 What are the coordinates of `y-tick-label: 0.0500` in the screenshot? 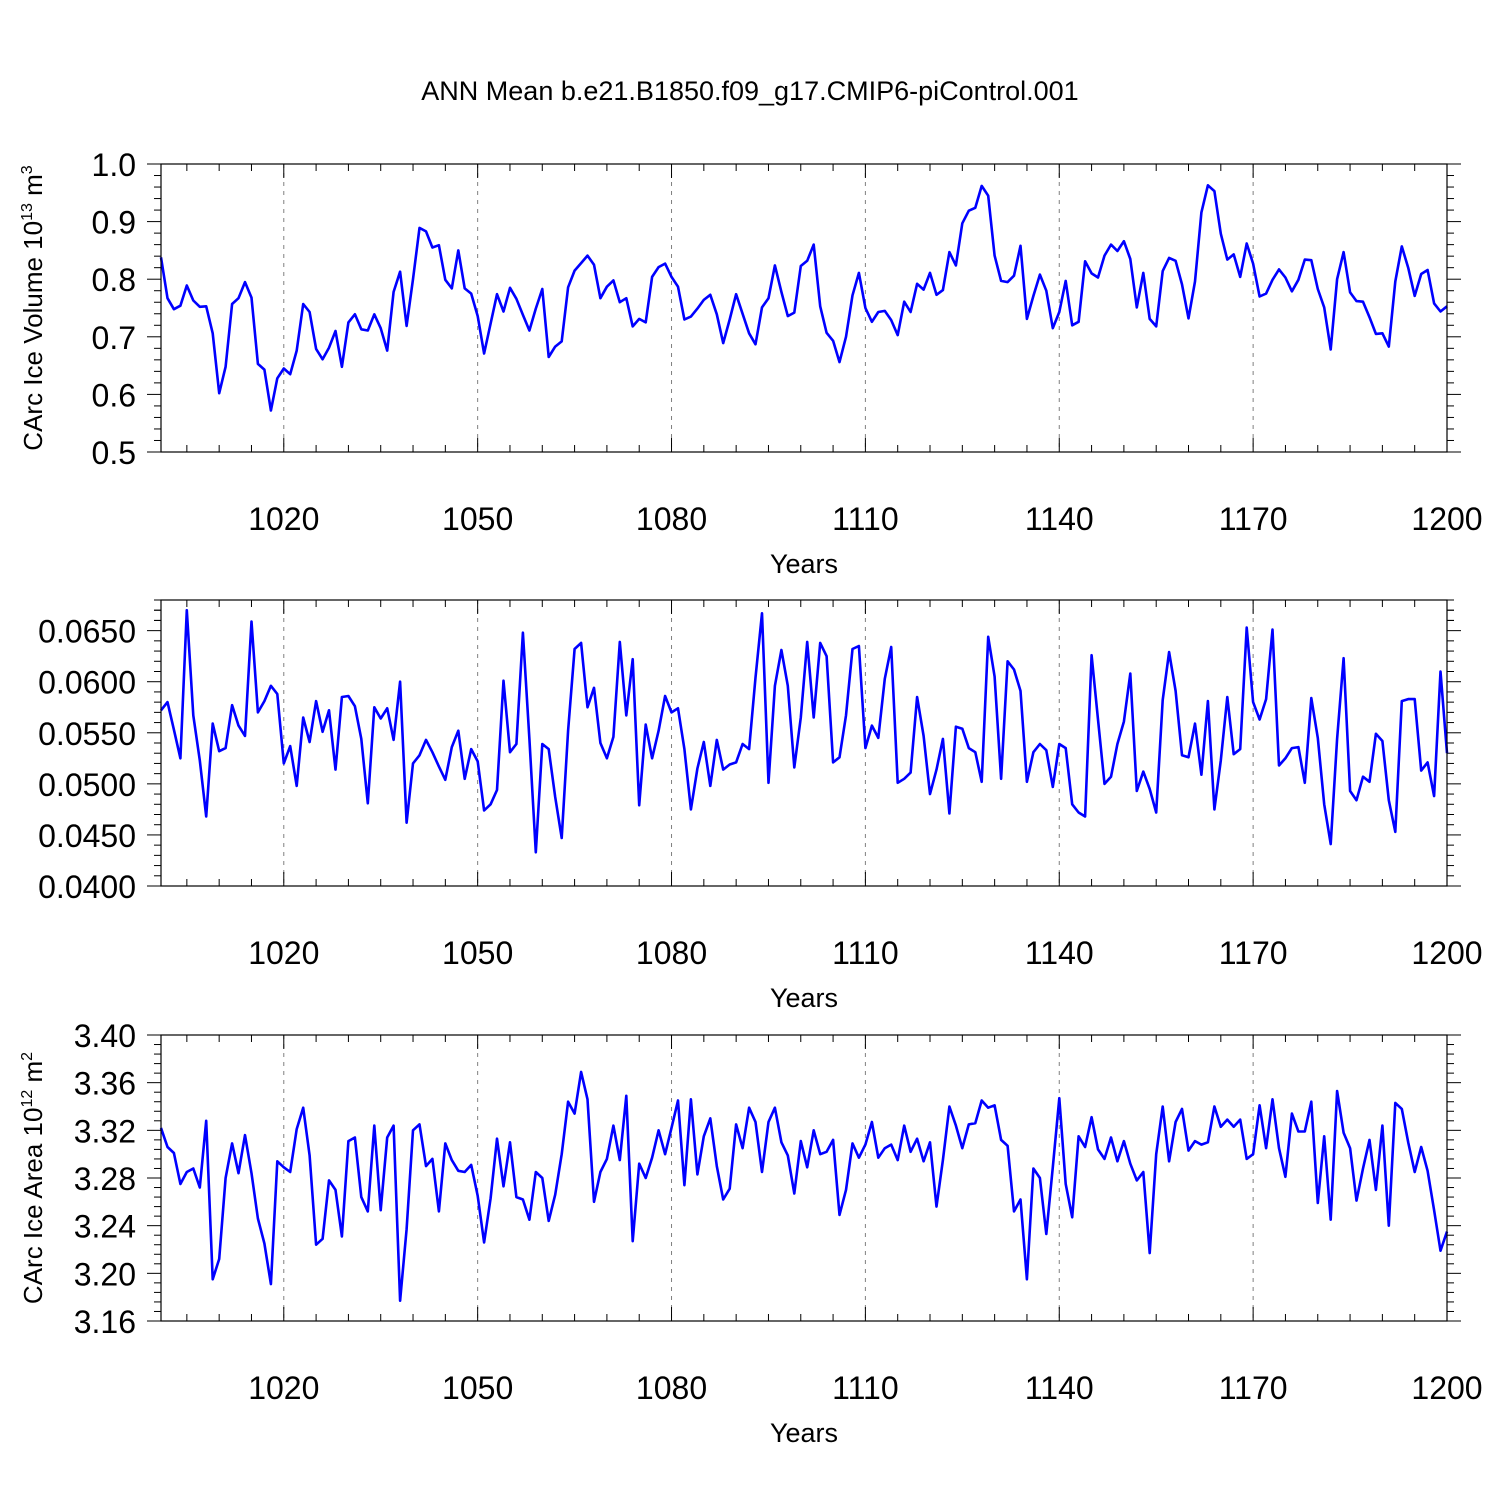 It's located at (87, 785).